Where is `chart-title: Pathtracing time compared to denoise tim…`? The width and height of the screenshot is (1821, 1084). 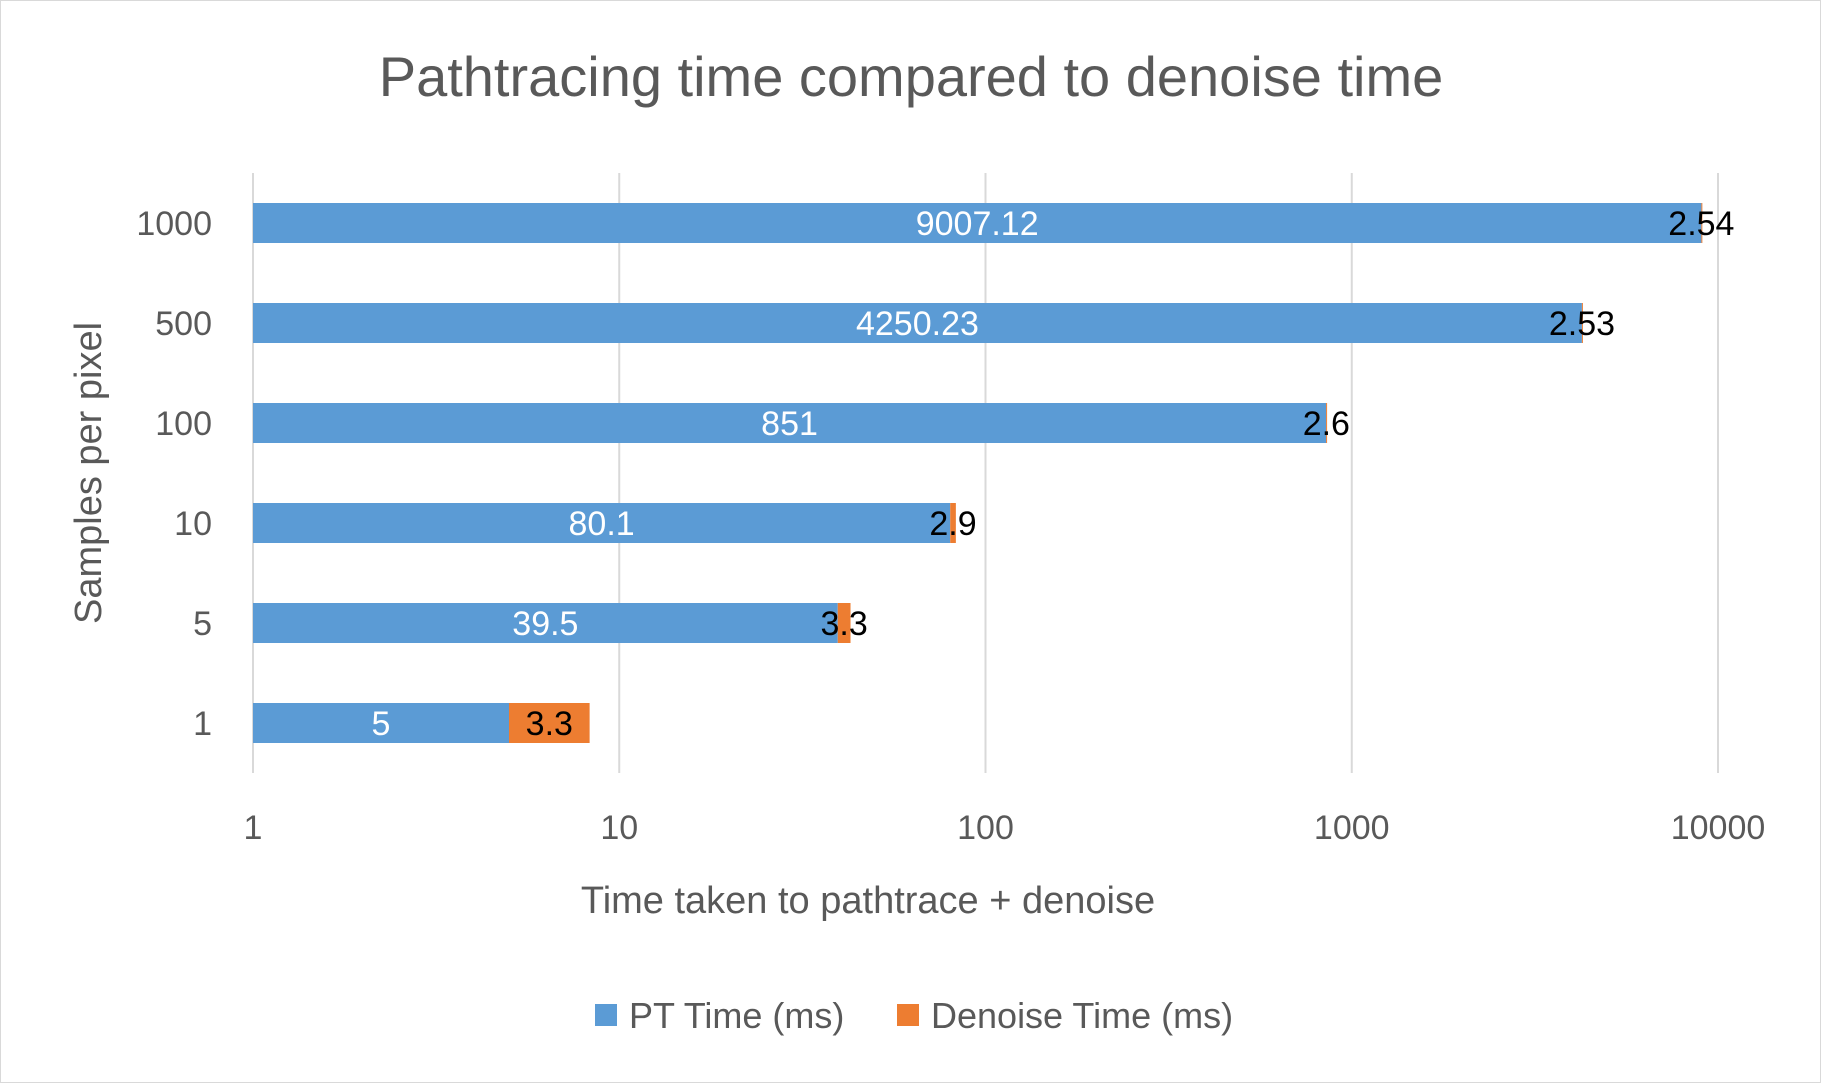
chart-title: Pathtracing time compared to denoise tim… is located at coordinates (911, 76).